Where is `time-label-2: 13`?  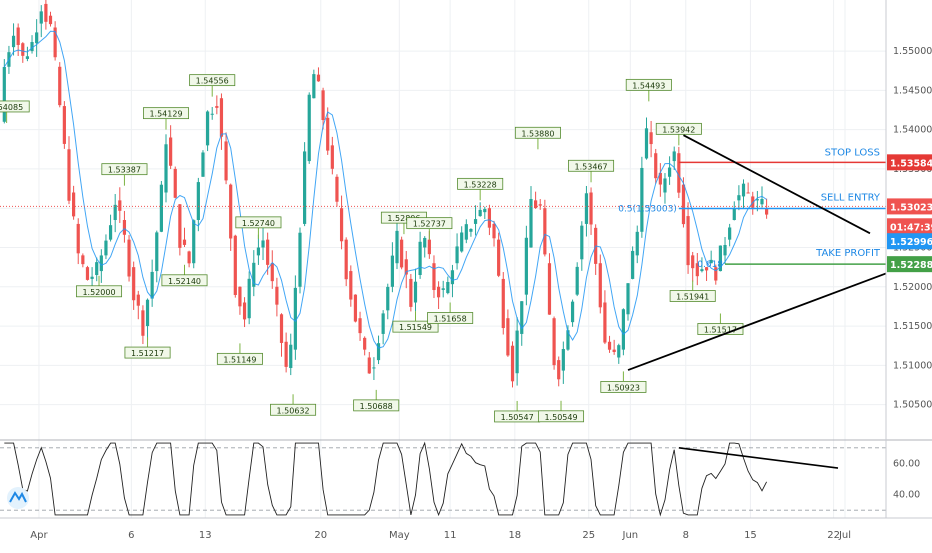 time-label-2: 13 is located at coordinates (205, 535).